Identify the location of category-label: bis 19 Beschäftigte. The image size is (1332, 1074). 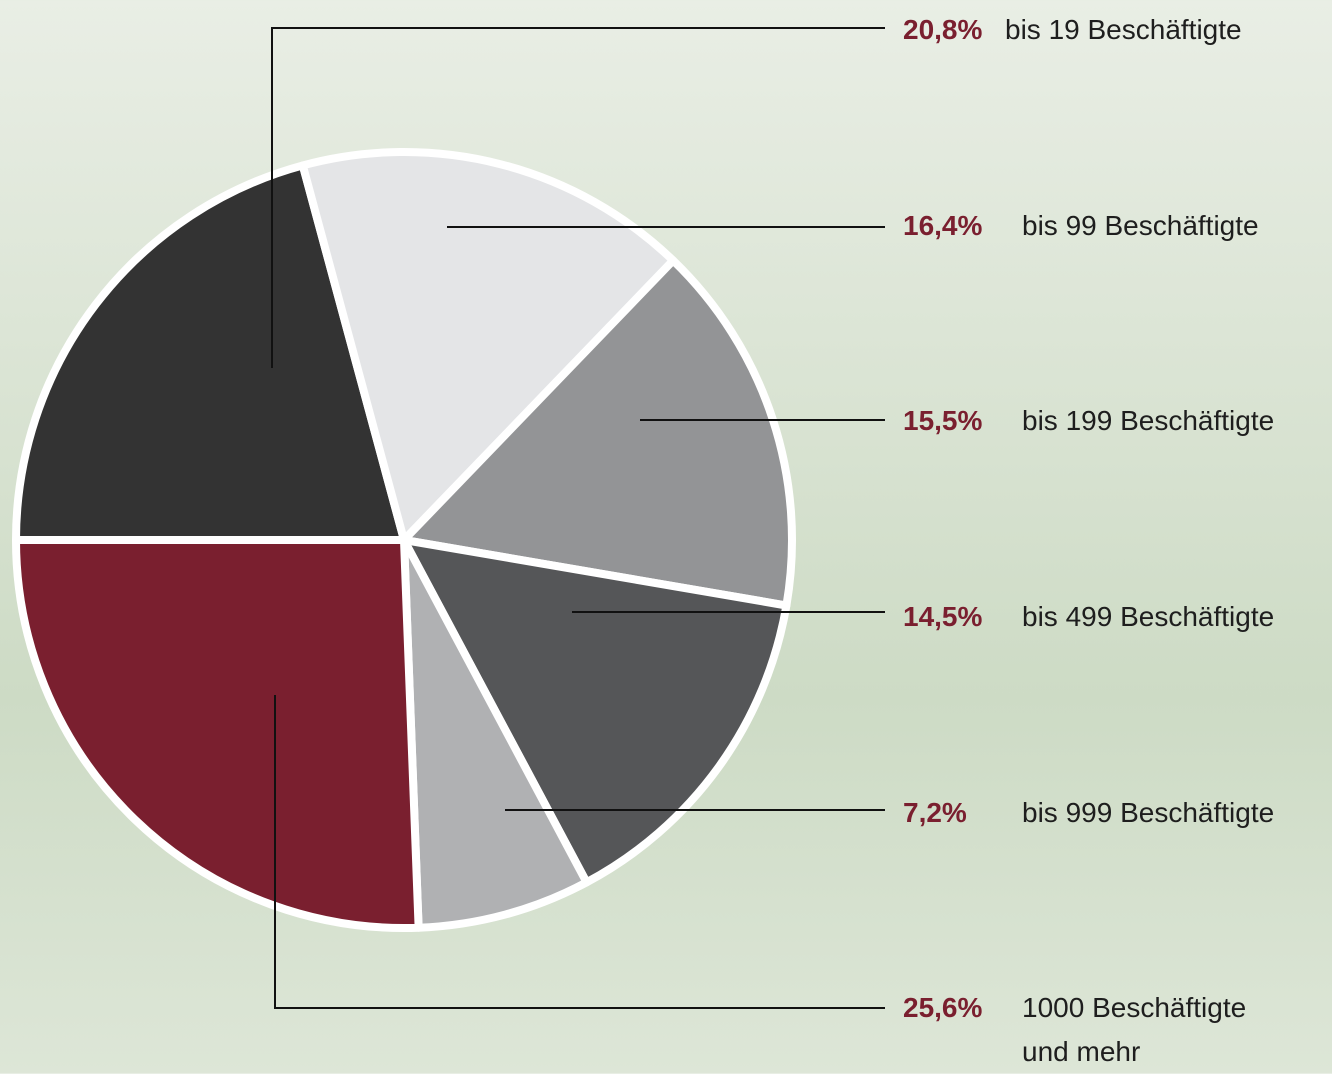
(1123, 29).